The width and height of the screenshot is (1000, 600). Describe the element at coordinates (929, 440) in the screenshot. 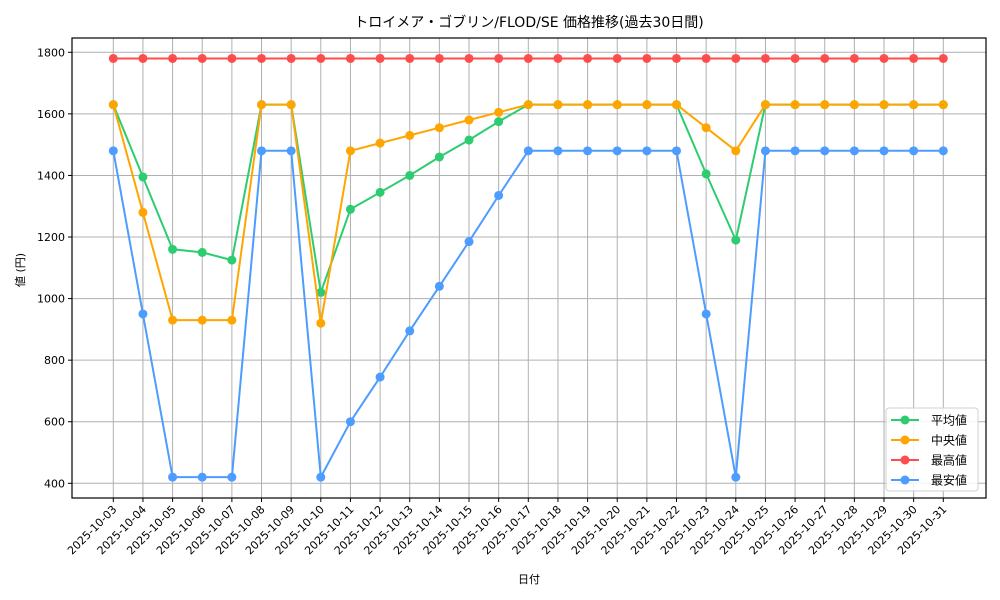

I see `legend-item: 中央値` at that location.